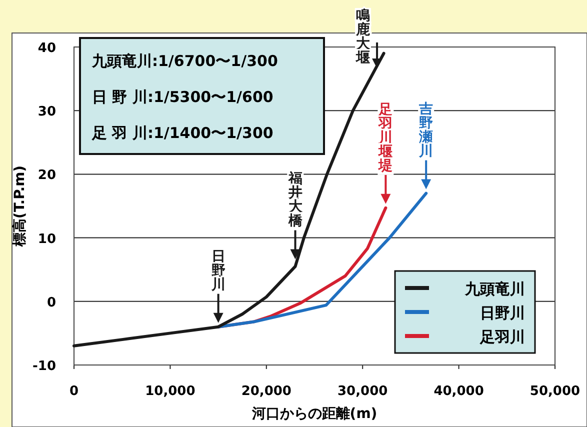 The width and height of the screenshot is (587, 427). What do you see at coordinates (555, 391) in the screenshot?
I see `x-tick-label: 50,000` at bounding box center [555, 391].